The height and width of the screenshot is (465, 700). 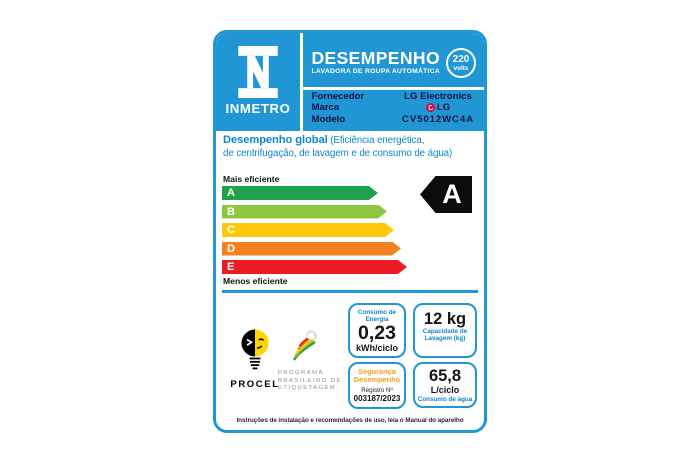 I want to click on model-value: CV5012WC4A, so click(x=438, y=119).